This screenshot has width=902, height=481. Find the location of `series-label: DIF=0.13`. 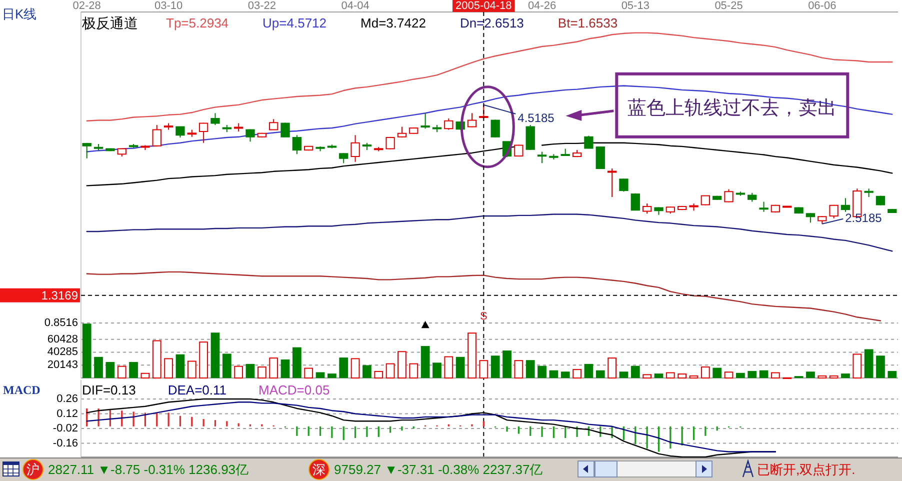

series-label: DIF=0.13 is located at coordinates (109, 390).